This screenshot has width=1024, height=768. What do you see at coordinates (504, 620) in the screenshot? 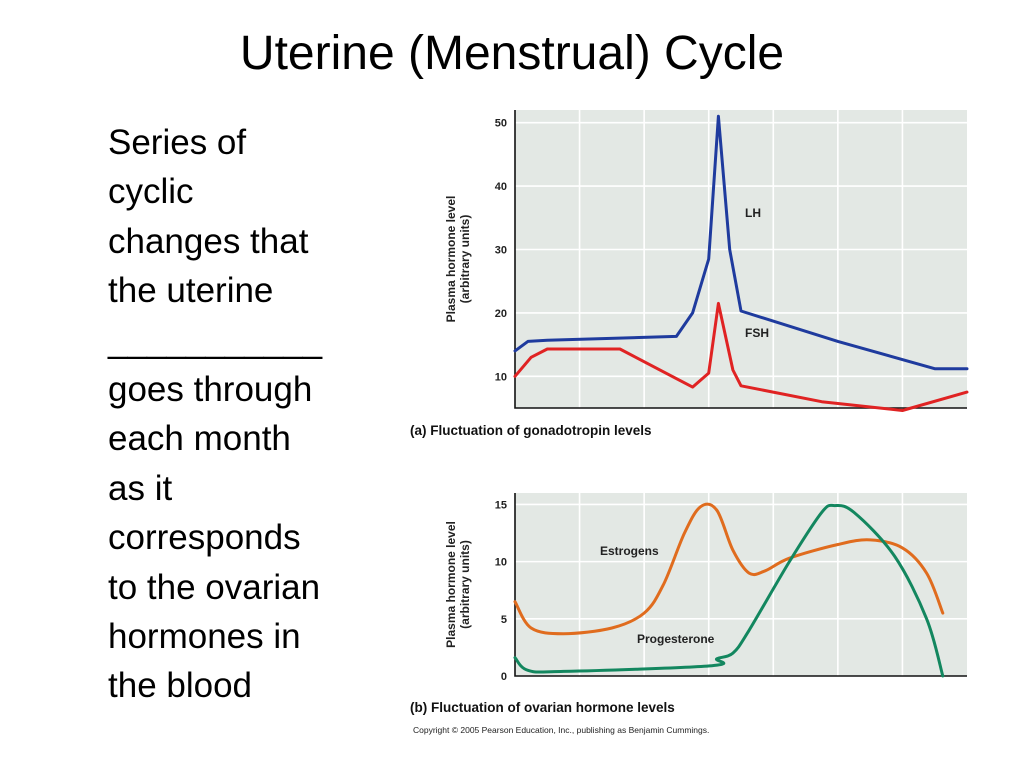
I see `y-tick-label: 5` at bounding box center [504, 620].